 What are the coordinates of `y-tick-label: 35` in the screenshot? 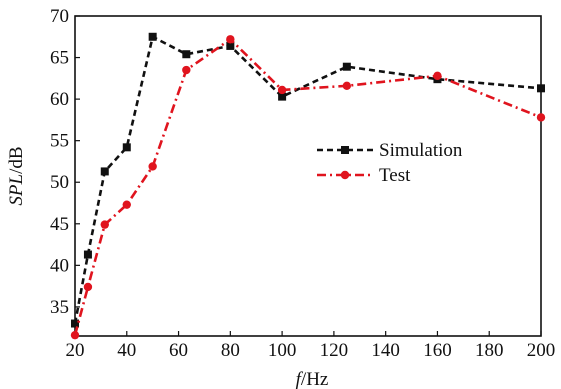 It's located at (59, 307).